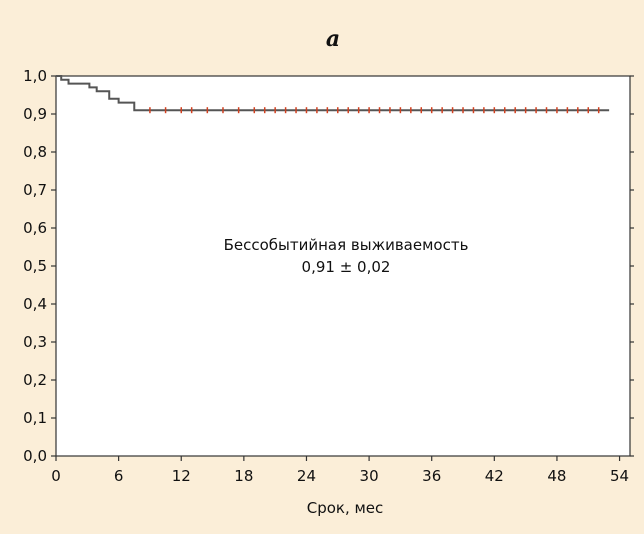 The height and width of the screenshot is (534, 644). Describe the element at coordinates (345, 508) in the screenshot. I see `x-axis-label: Срок, мес` at that location.